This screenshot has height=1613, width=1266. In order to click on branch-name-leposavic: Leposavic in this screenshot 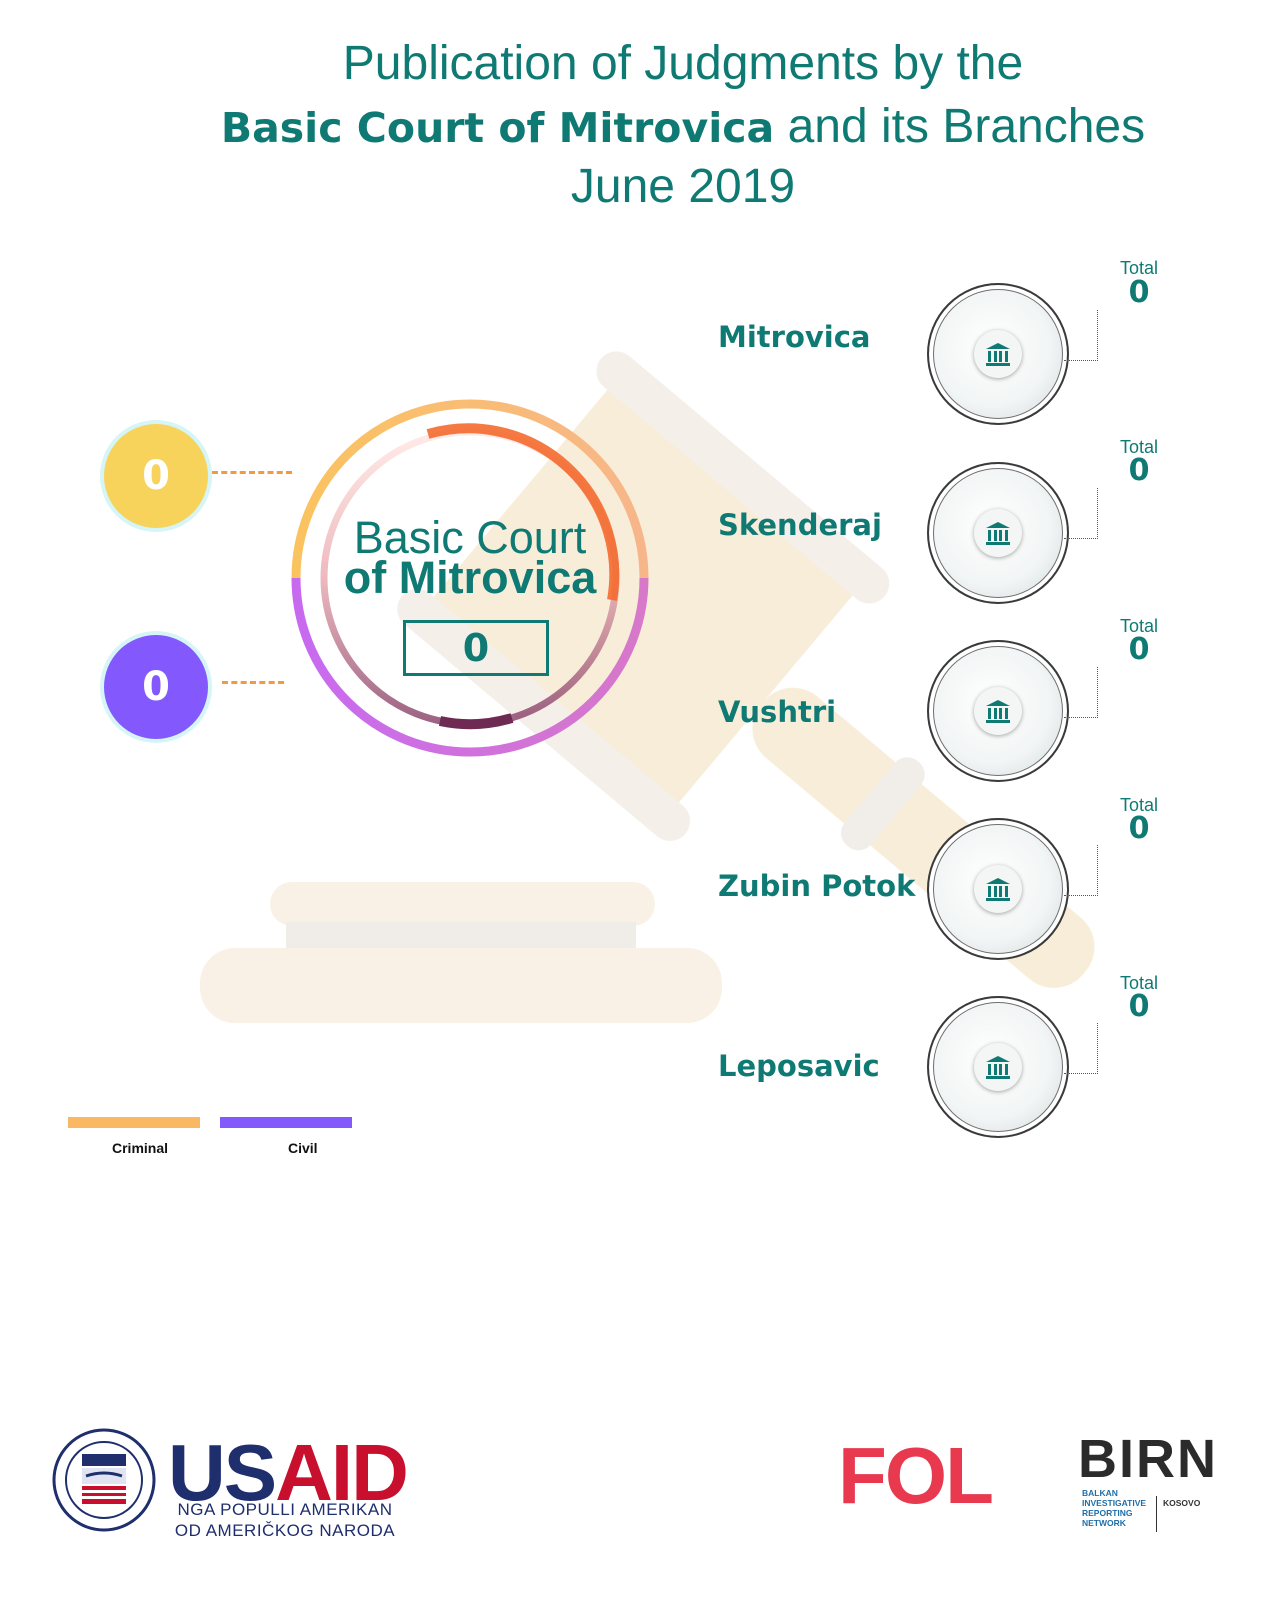, I will do `click(799, 1066)`.